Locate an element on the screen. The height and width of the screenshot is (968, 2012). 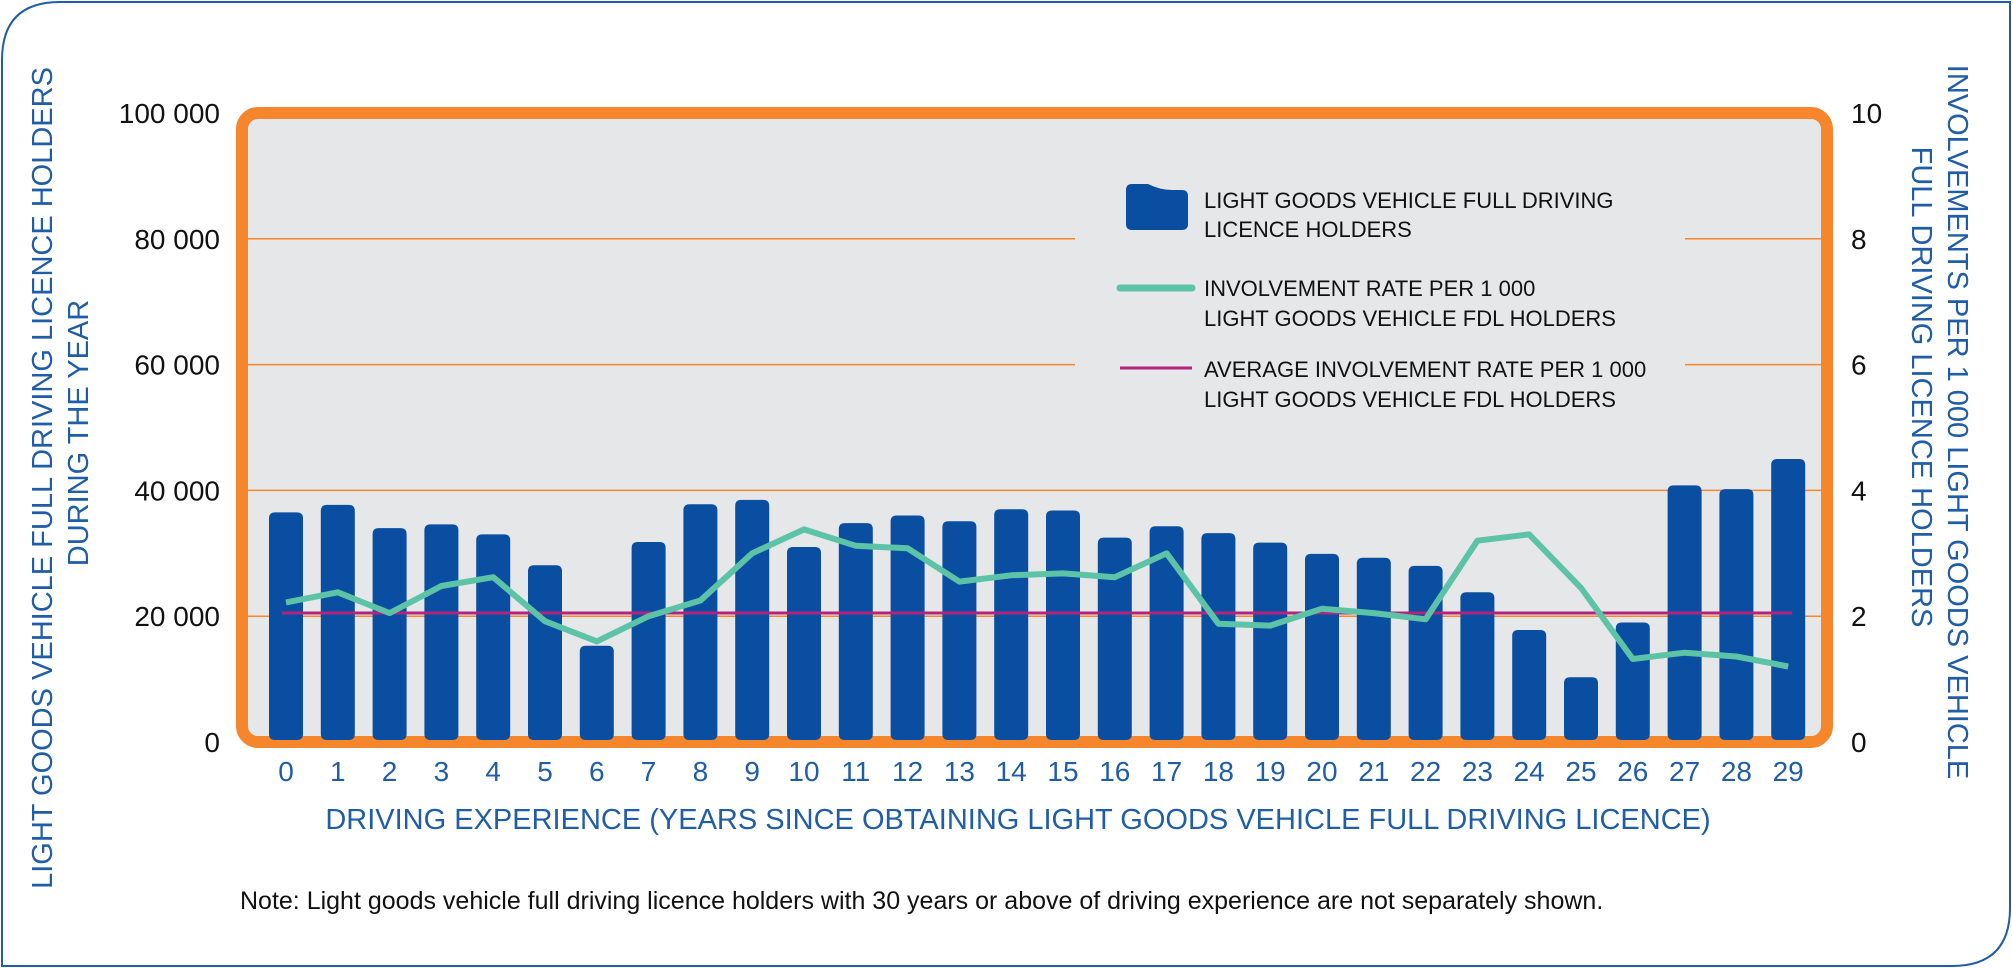
x-tick-label: 3 is located at coordinates (442, 771).